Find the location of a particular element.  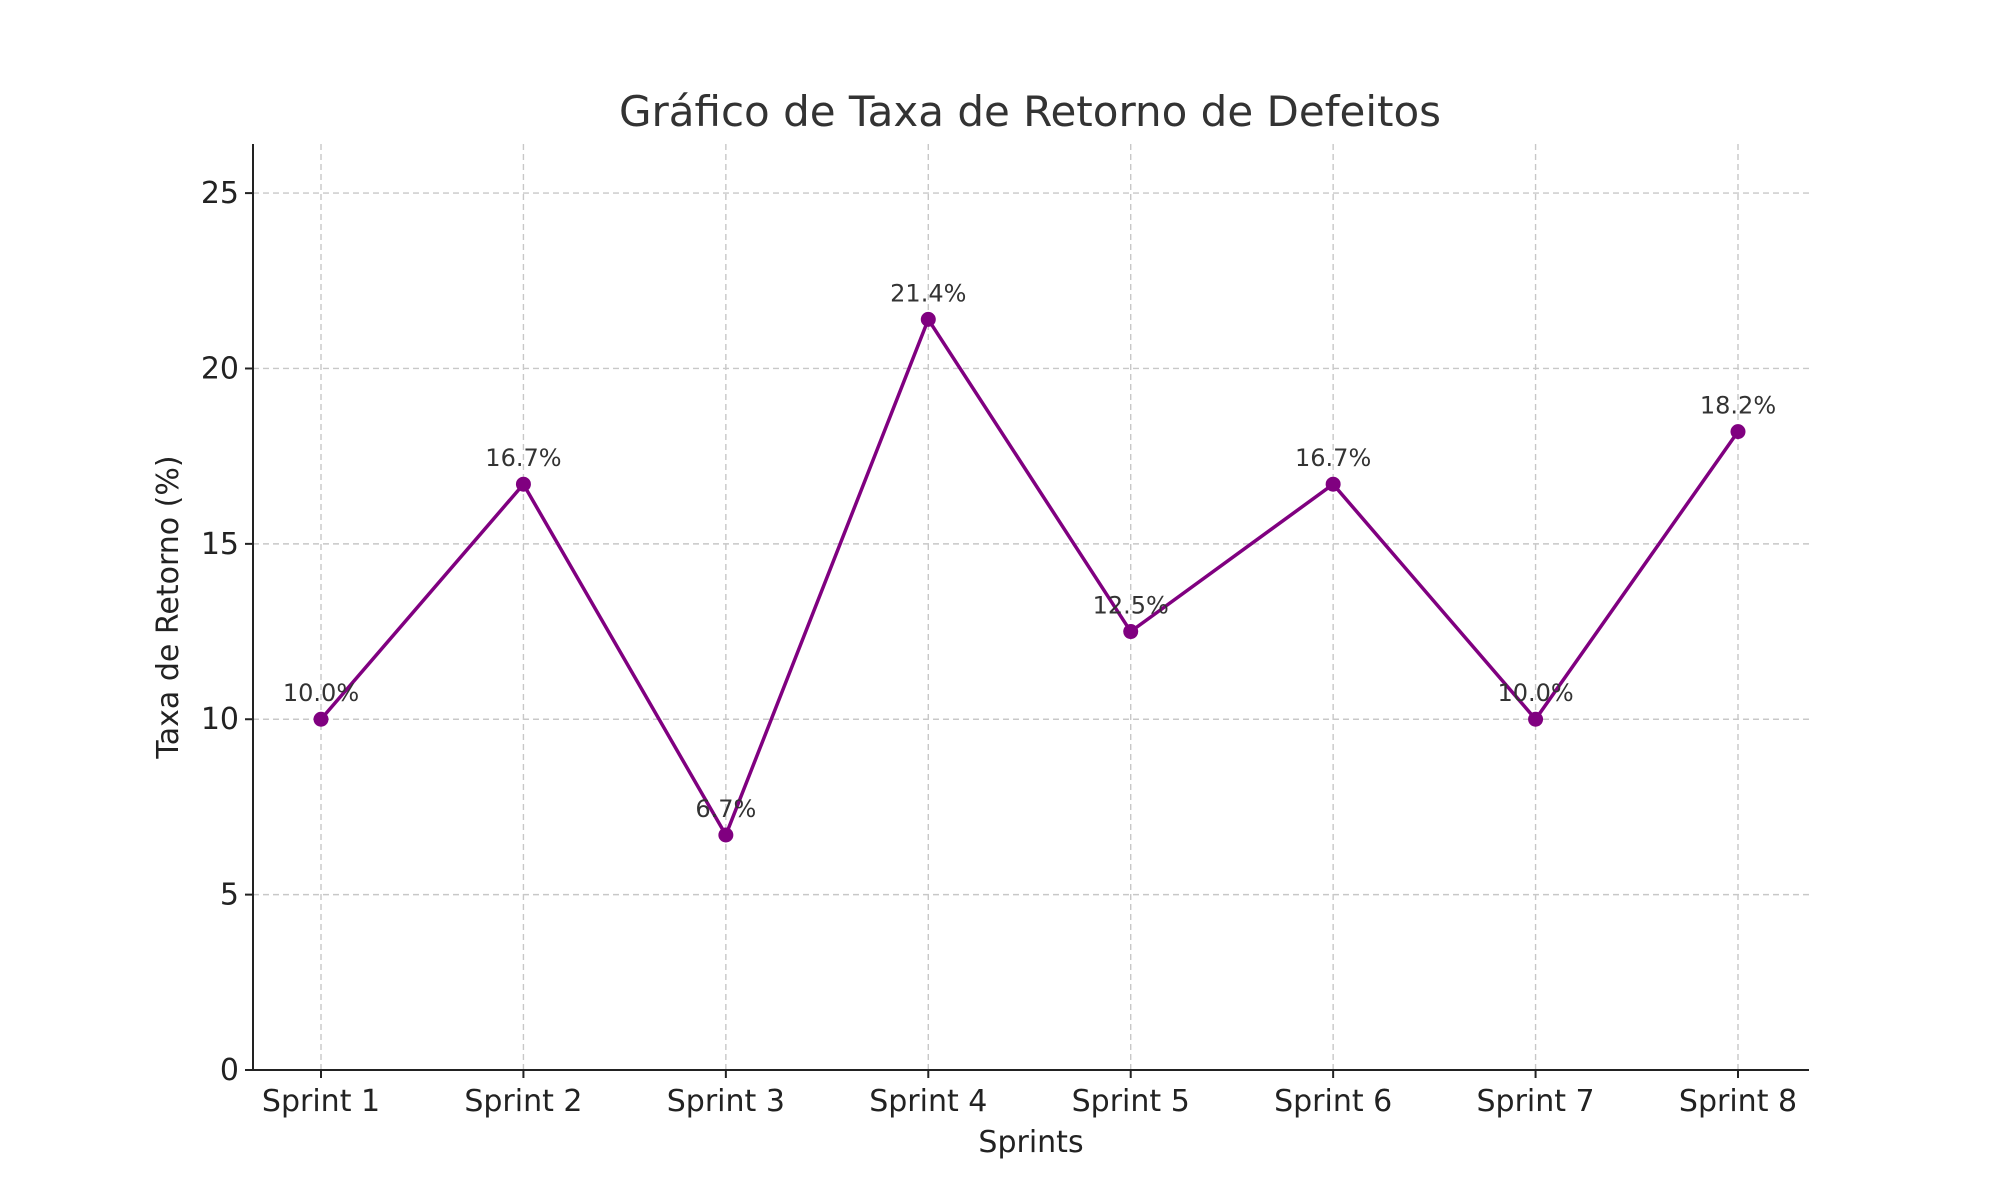

x-tick-label: Sprint 3 is located at coordinates (726, 1101).